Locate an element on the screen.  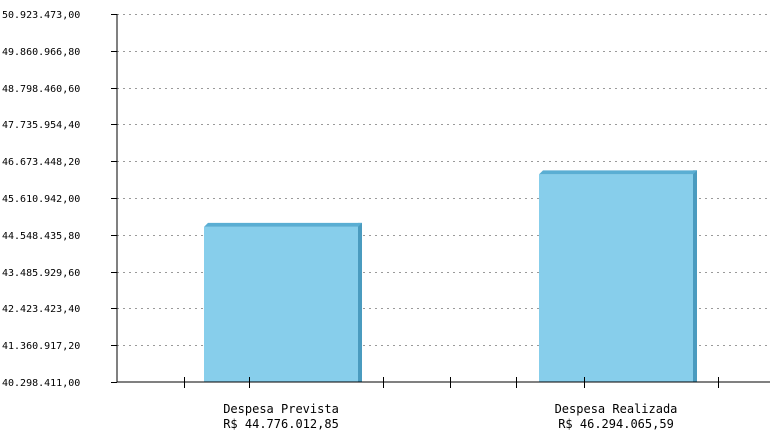
y-tick-label: 40.298.411,00 is located at coordinates (41, 383).